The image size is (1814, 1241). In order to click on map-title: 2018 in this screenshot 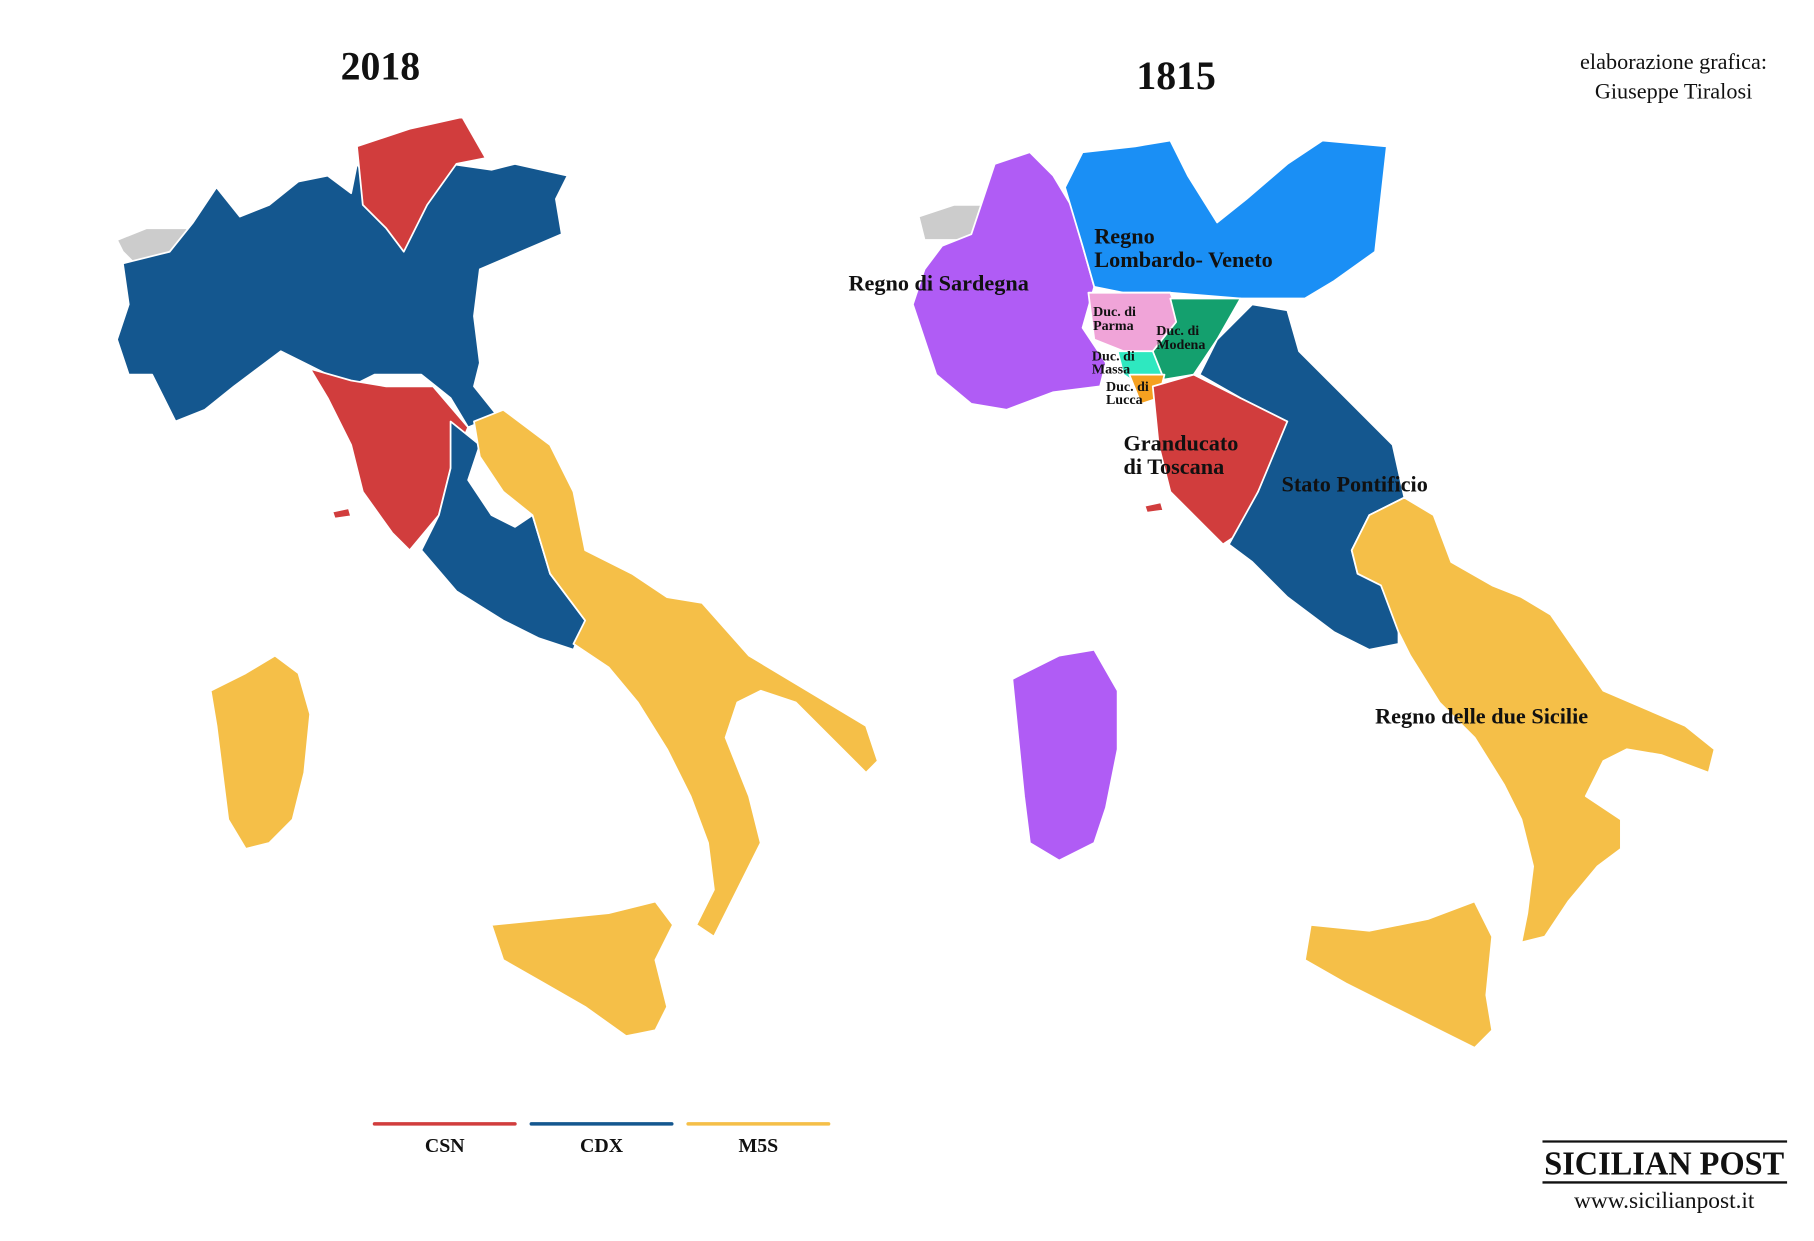, I will do `click(381, 67)`.